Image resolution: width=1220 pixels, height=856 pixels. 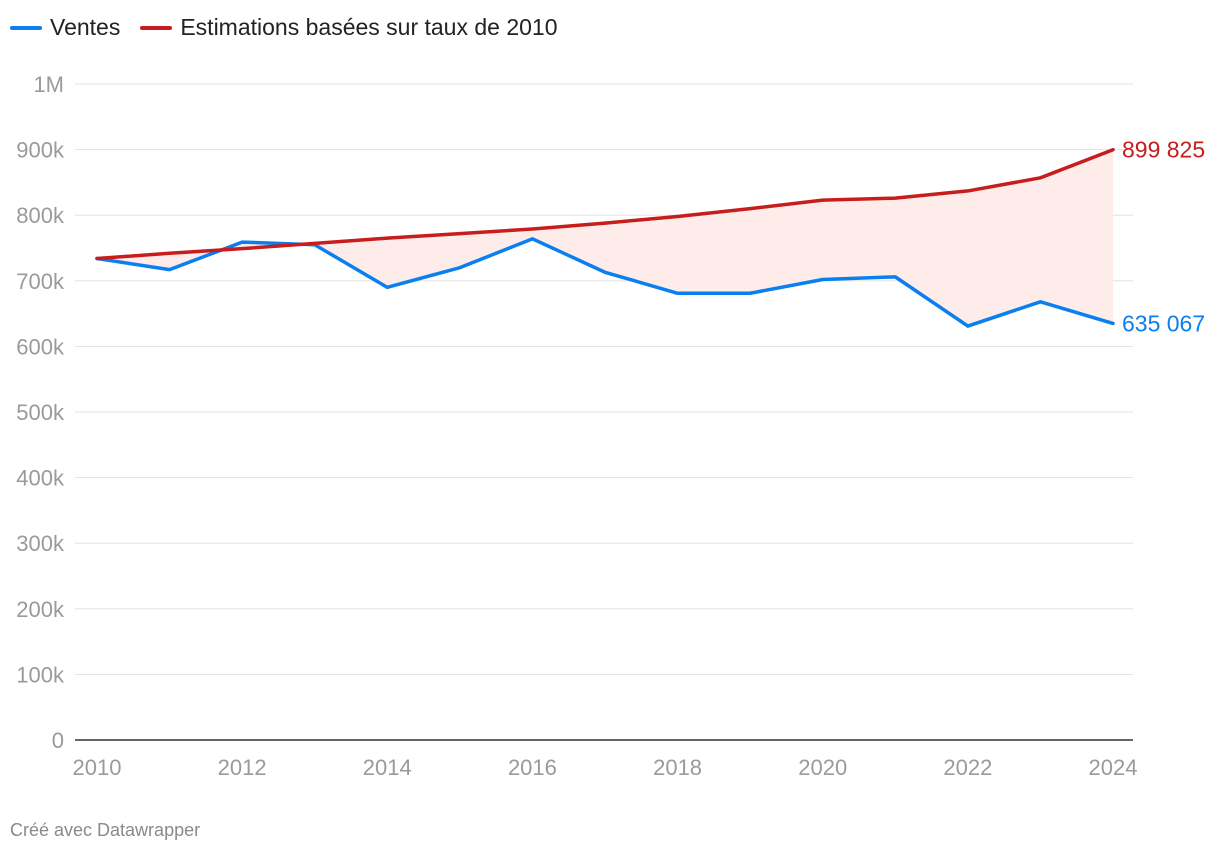 I want to click on end-label-estimations: 899 825, so click(x=1163, y=150).